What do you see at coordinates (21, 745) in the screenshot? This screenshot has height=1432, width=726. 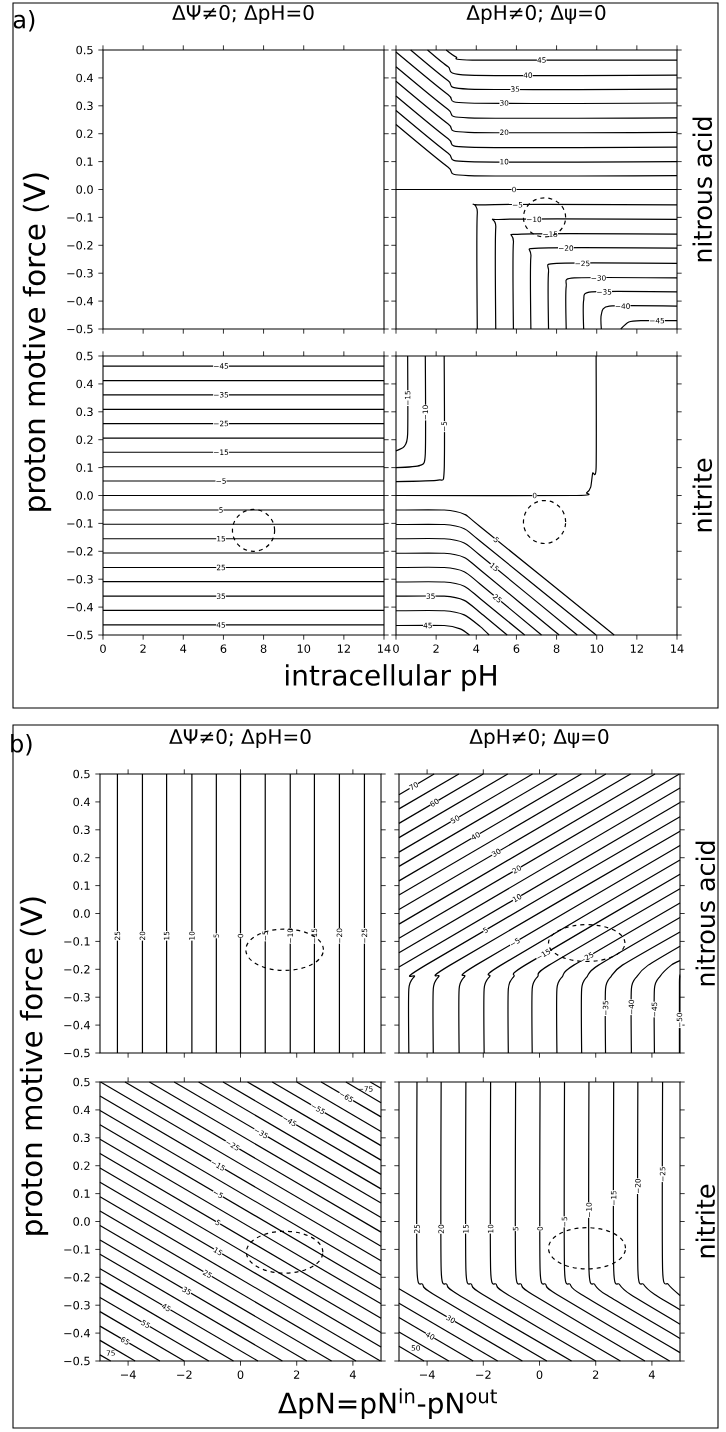 I see `text: b)` at bounding box center [21, 745].